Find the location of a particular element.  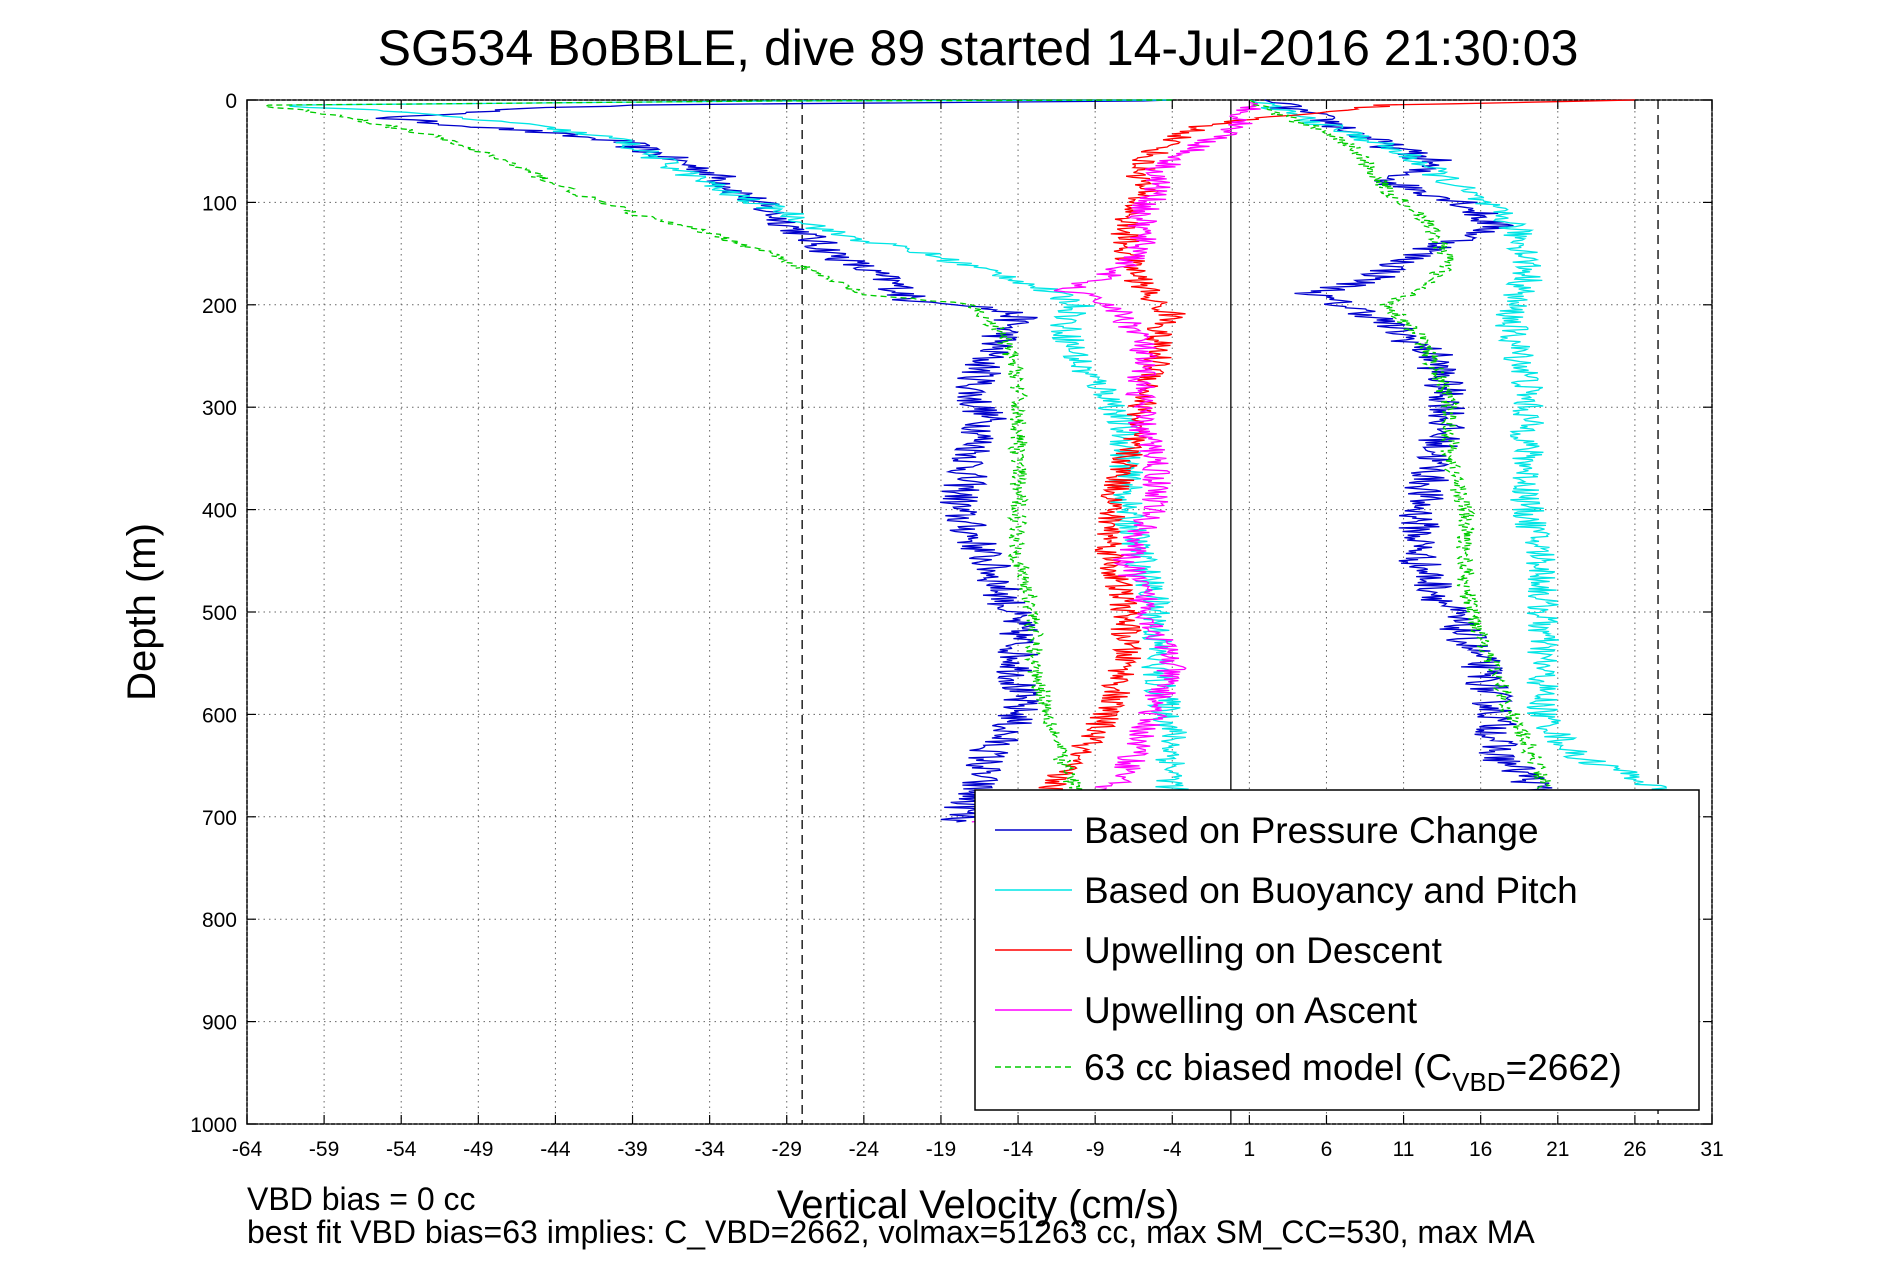

y-tick-label: 500 is located at coordinates (219, 613).